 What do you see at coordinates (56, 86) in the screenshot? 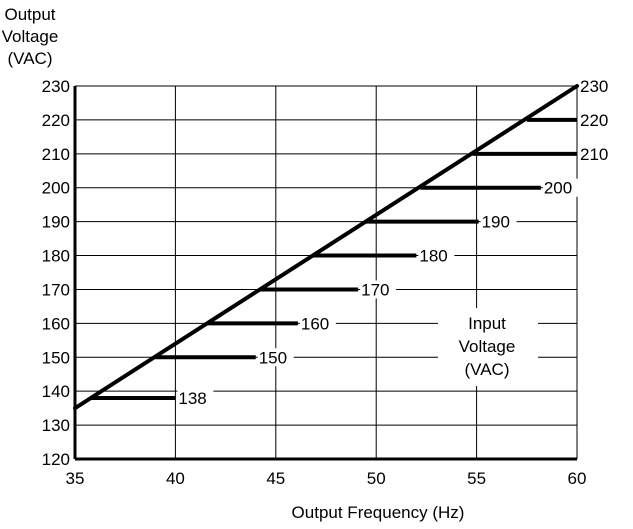
I see `y-tick-label: 230` at bounding box center [56, 86].